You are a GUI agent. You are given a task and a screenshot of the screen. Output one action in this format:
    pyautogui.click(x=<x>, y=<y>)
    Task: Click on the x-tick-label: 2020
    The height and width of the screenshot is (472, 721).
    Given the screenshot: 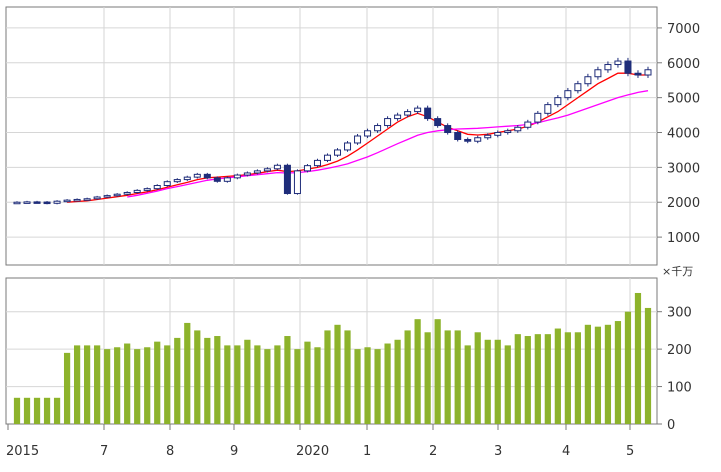 What is the action you would take?
    pyautogui.click(x=312, y=451)
    